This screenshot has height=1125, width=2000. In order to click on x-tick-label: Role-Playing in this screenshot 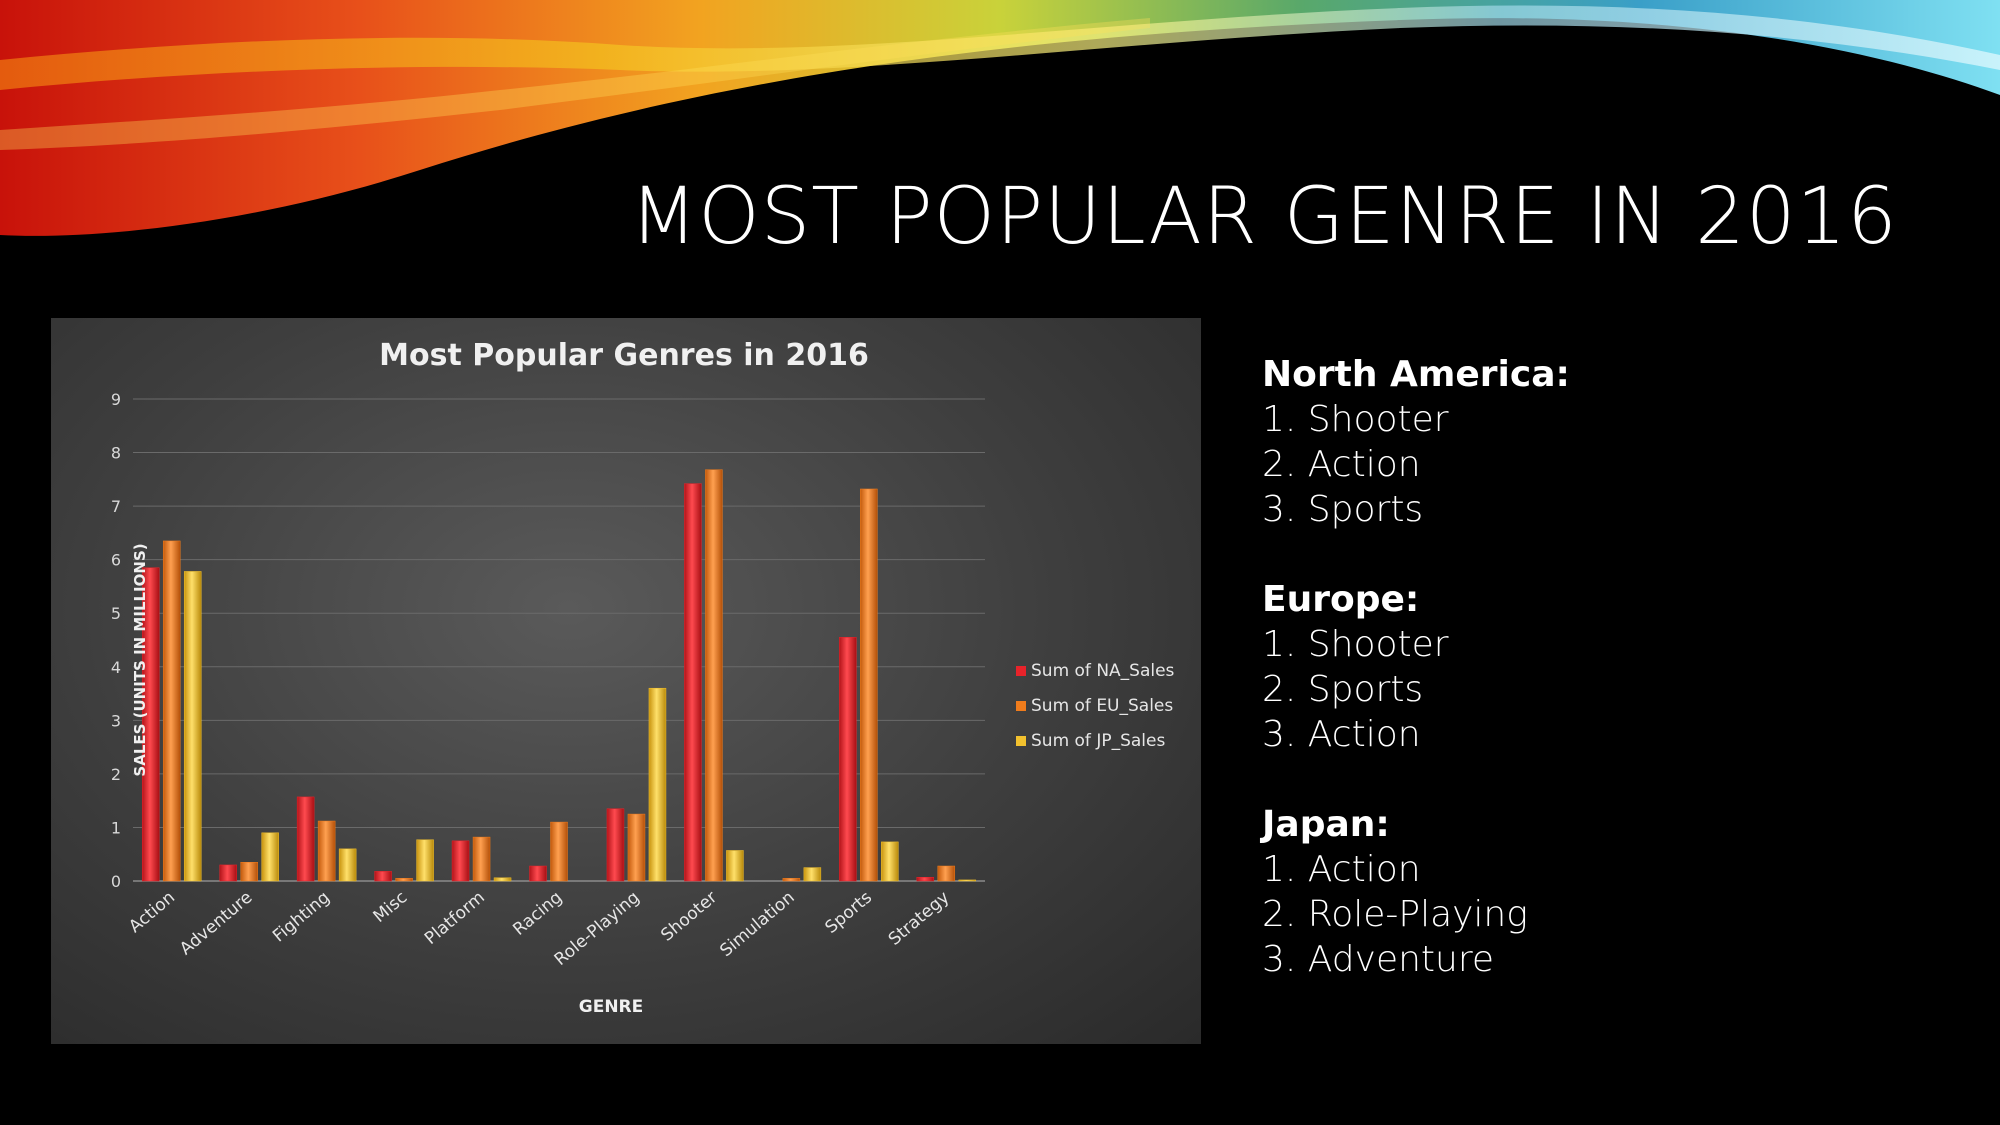, I will do `click(597, 929)`.